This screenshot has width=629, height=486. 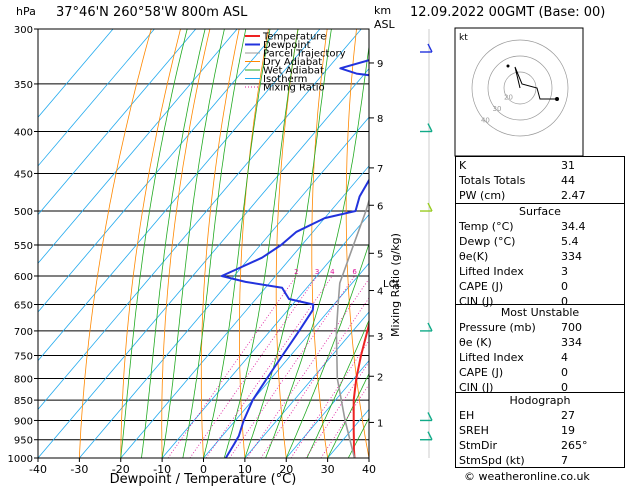 I want to click on y-tick-label: 800, so click(x=23, y=379).